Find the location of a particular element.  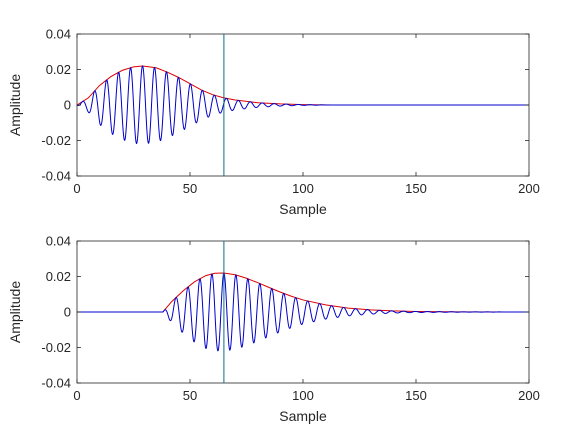

xlabel-top: Sample is located at coordinates (303, 209).